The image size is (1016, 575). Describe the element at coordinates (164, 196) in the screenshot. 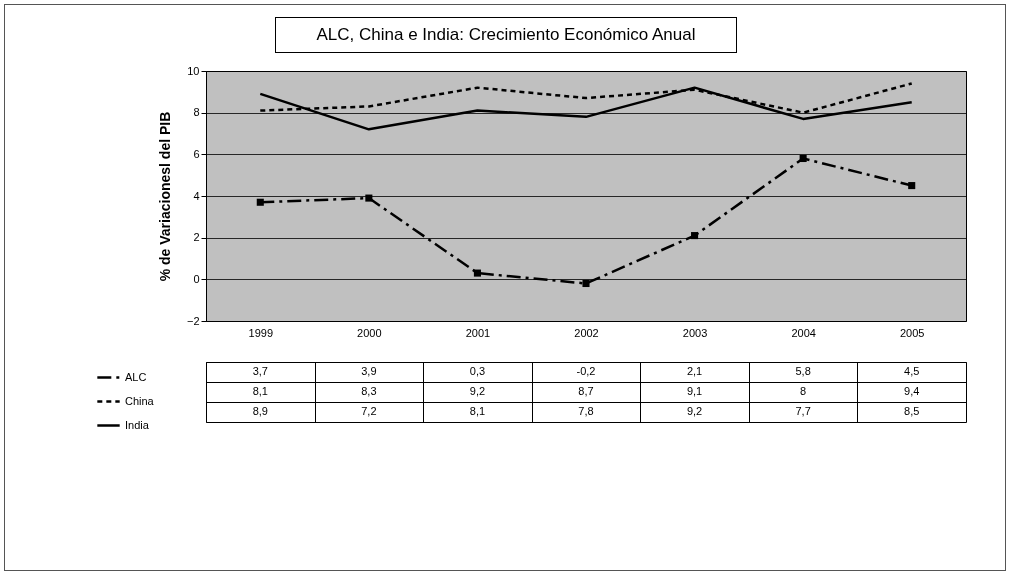

I see `y-axis-title: % de Variacionesl del PIB` at that location.